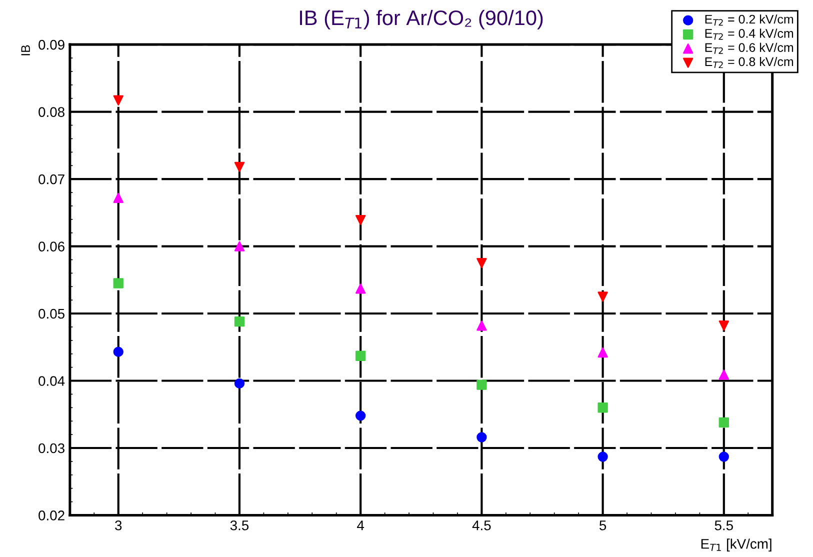  Describe the element at coordinates (51, 381) in the screenshot. I see `y-tick-label: 0.04` at that location.